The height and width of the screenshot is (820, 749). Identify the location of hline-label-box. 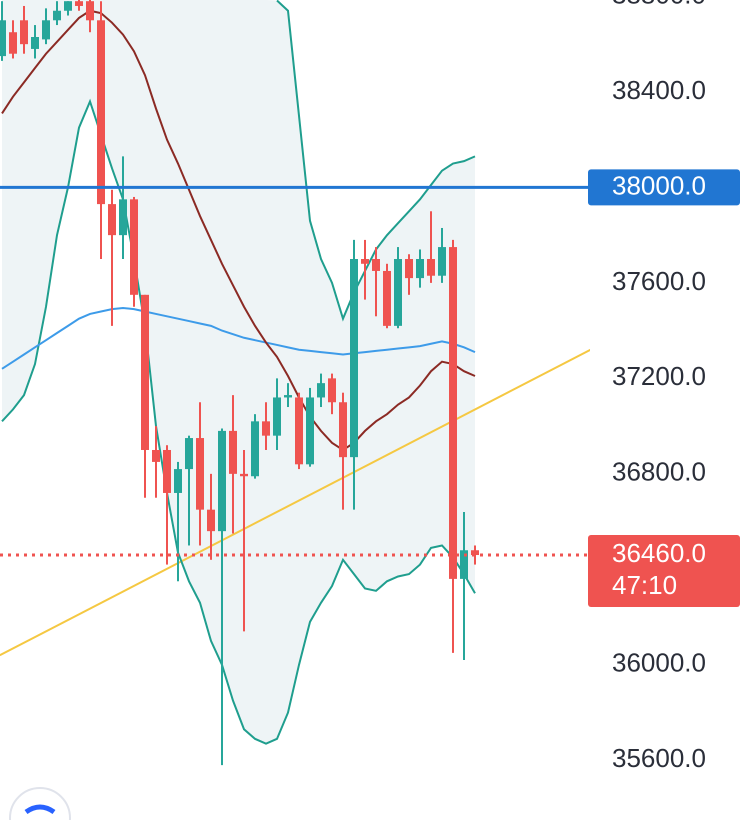
(664, 187).